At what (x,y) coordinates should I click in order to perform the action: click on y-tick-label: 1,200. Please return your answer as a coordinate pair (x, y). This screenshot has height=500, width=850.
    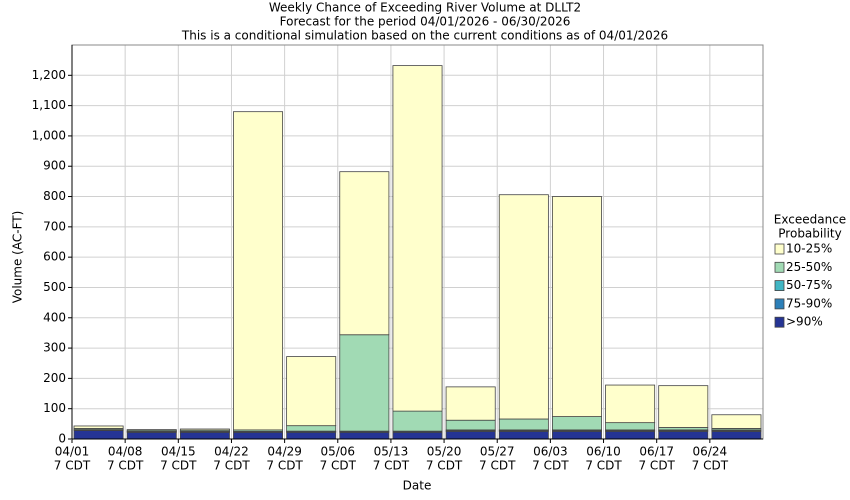
    Looking at the image, I should click on (49, 75).